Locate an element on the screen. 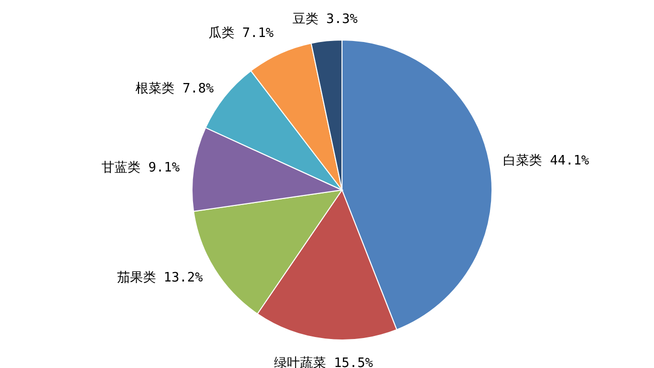 This screenshot has height=368, width=654. slice-label: 根菜类 7.8% is located at coordinates (175, 89).